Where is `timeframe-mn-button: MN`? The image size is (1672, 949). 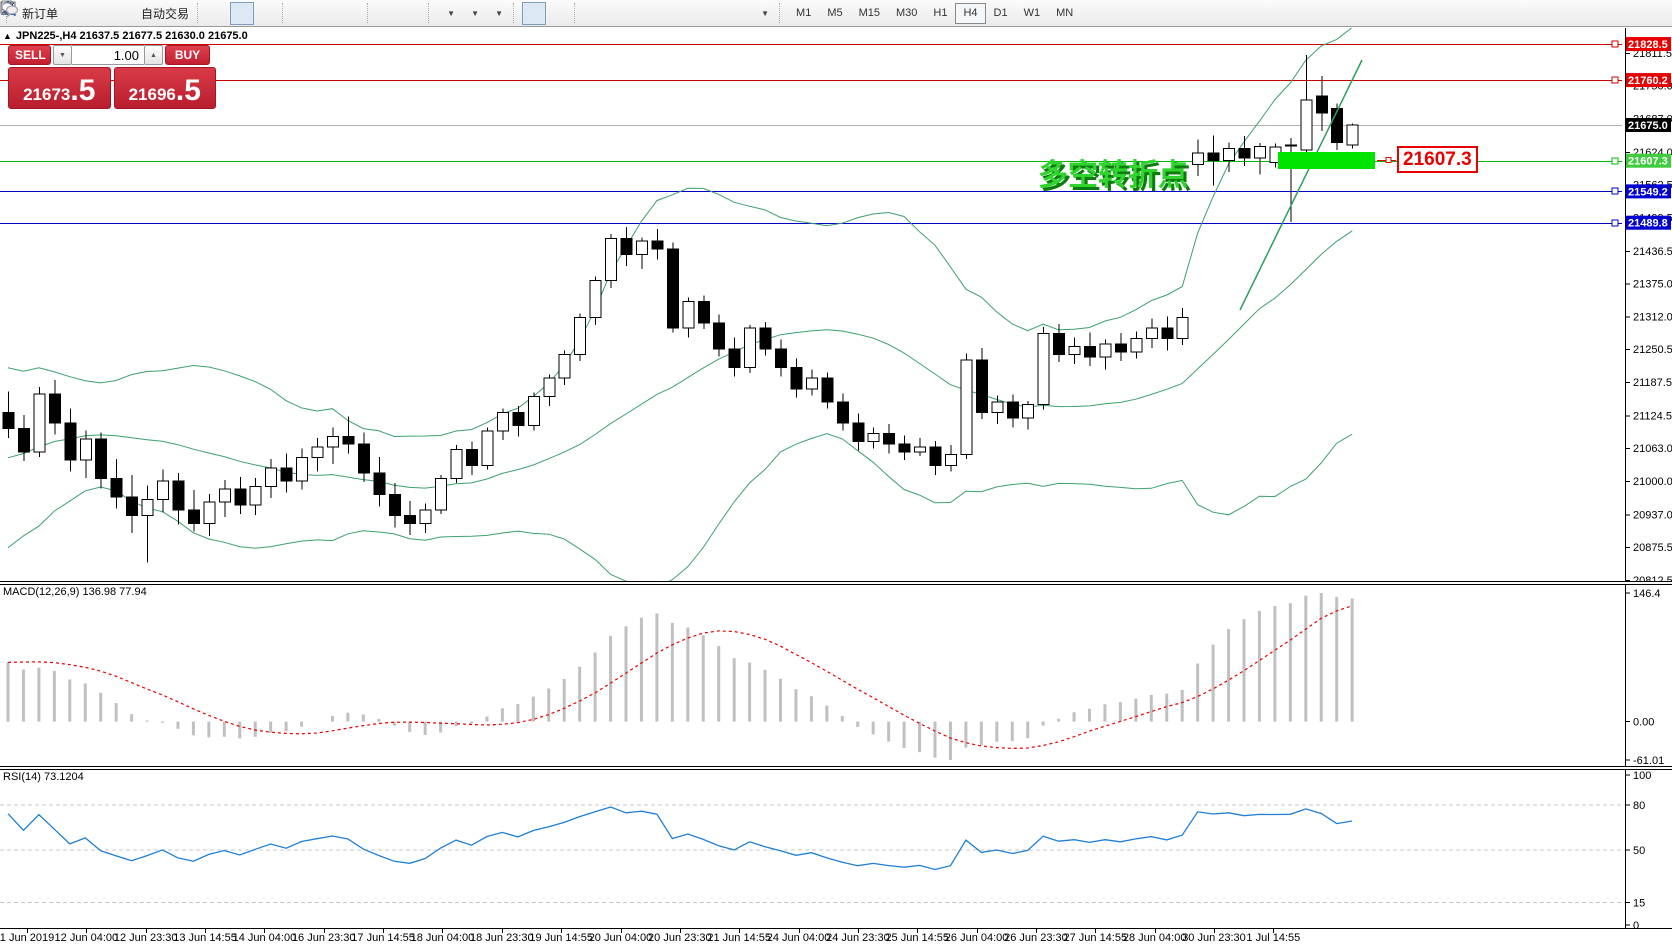
timeframe-mn-button: MN is located at coordinates (1064, 13).